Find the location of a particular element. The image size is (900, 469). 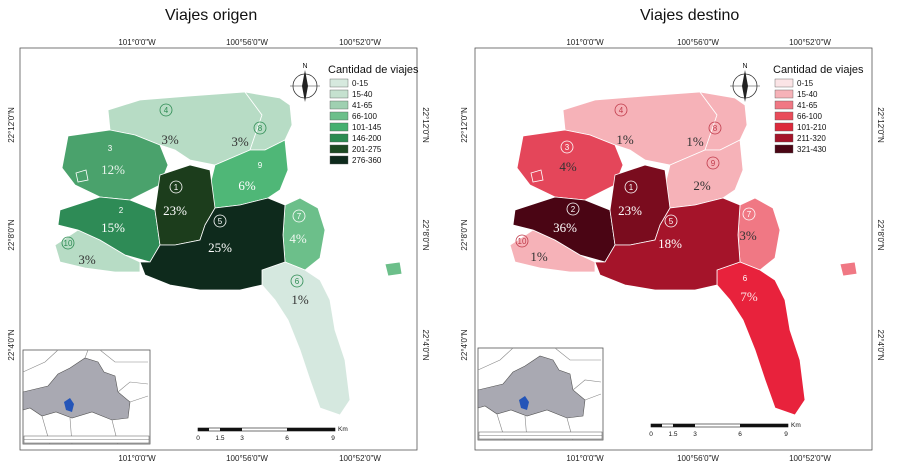

legend-label: 201-275 is located at coordinates (367, 149).